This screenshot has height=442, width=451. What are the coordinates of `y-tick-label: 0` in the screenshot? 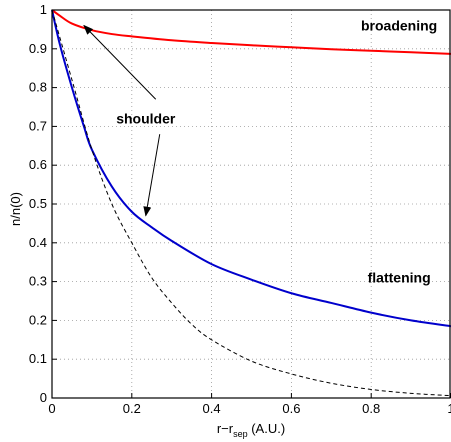 It's located at (43, 397).